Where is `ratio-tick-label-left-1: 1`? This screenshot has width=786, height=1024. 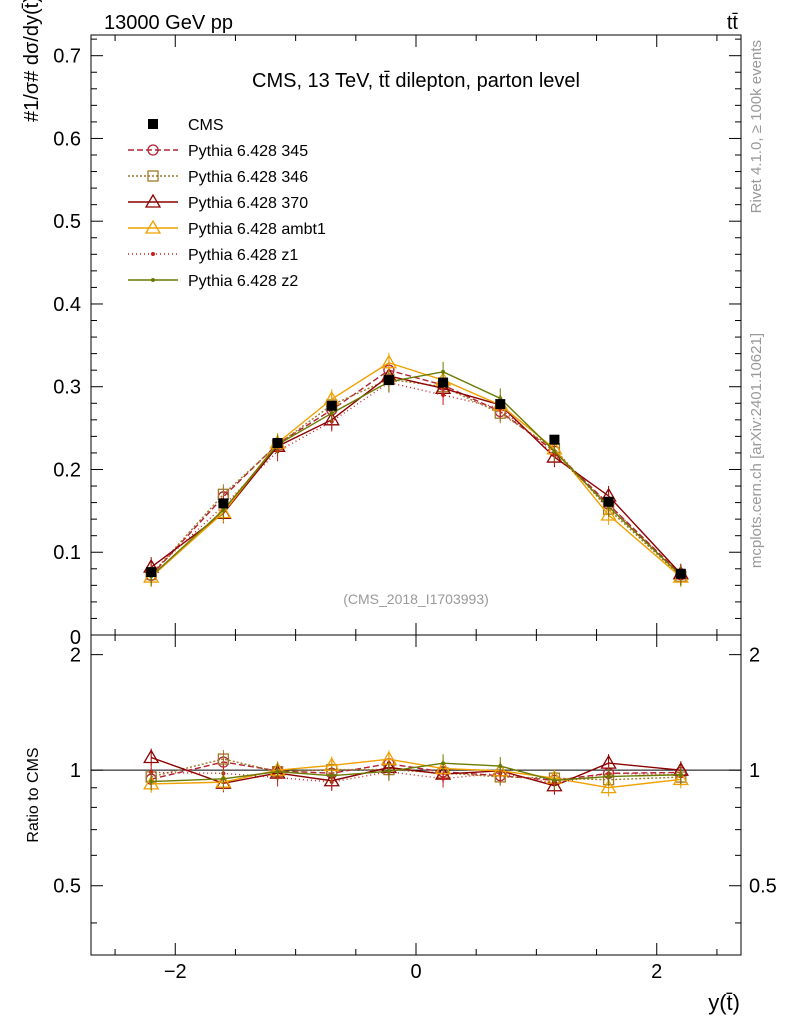
ratio-tick-label-left-1: 1 is located at coordinates (75, 771).